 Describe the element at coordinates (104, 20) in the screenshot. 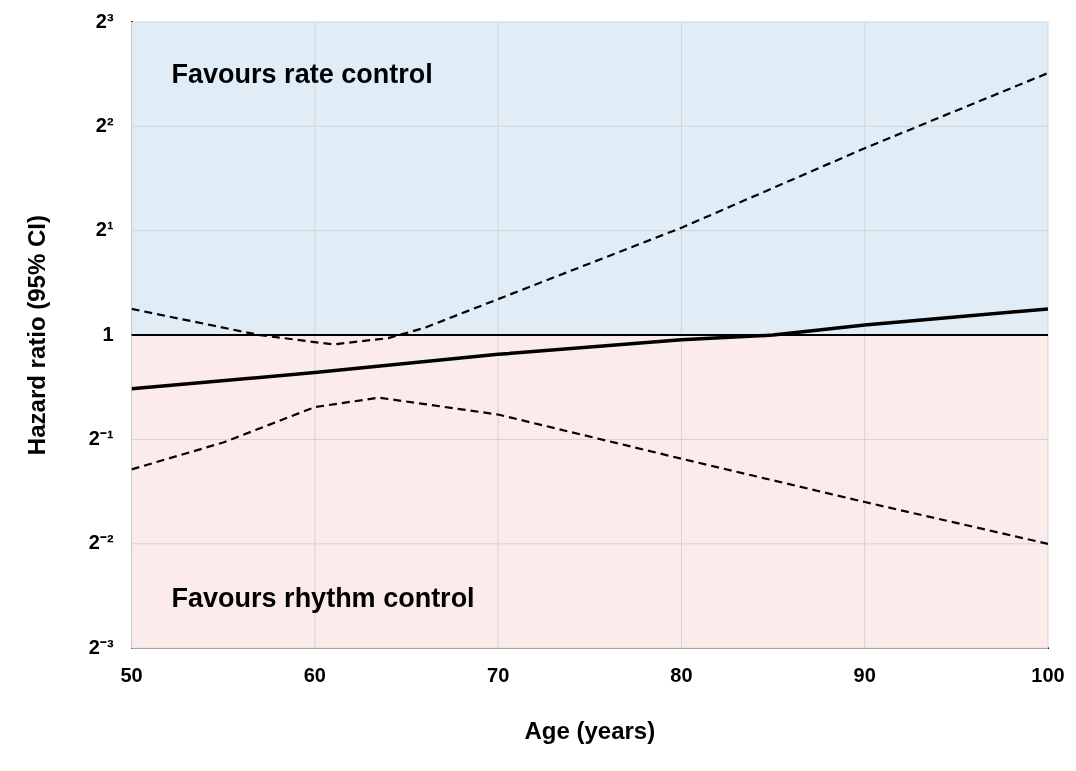

I see `y-tick-label: 2³` at that location.